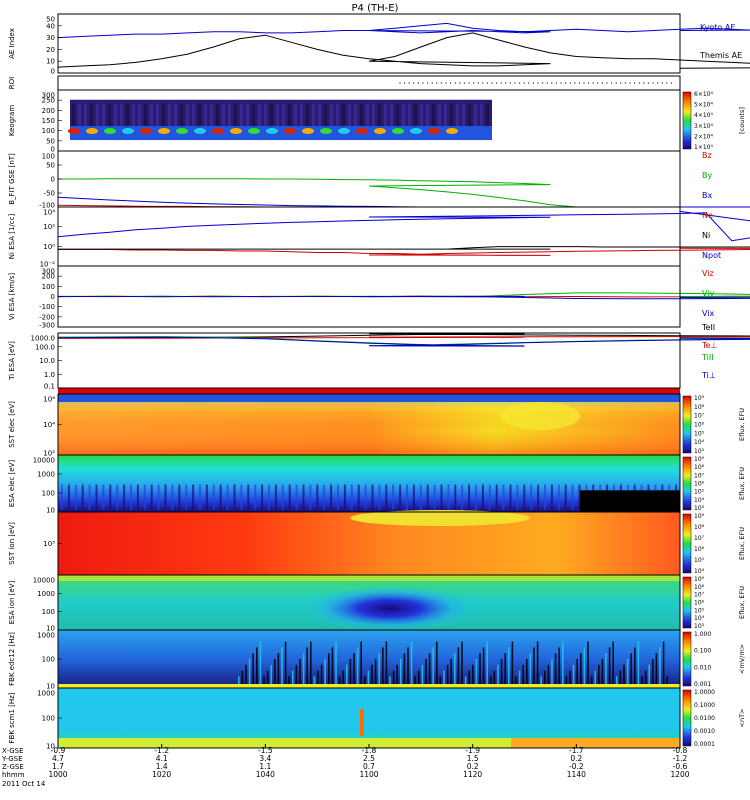  I want to click on ae-series-kyoto-ae, so click(403, 30).